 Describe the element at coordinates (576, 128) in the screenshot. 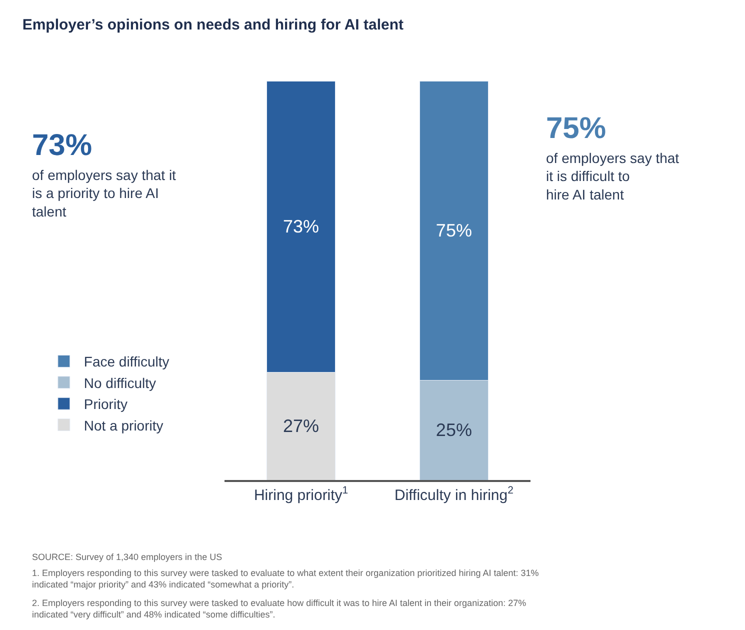

I see `text: 75%` at that location.